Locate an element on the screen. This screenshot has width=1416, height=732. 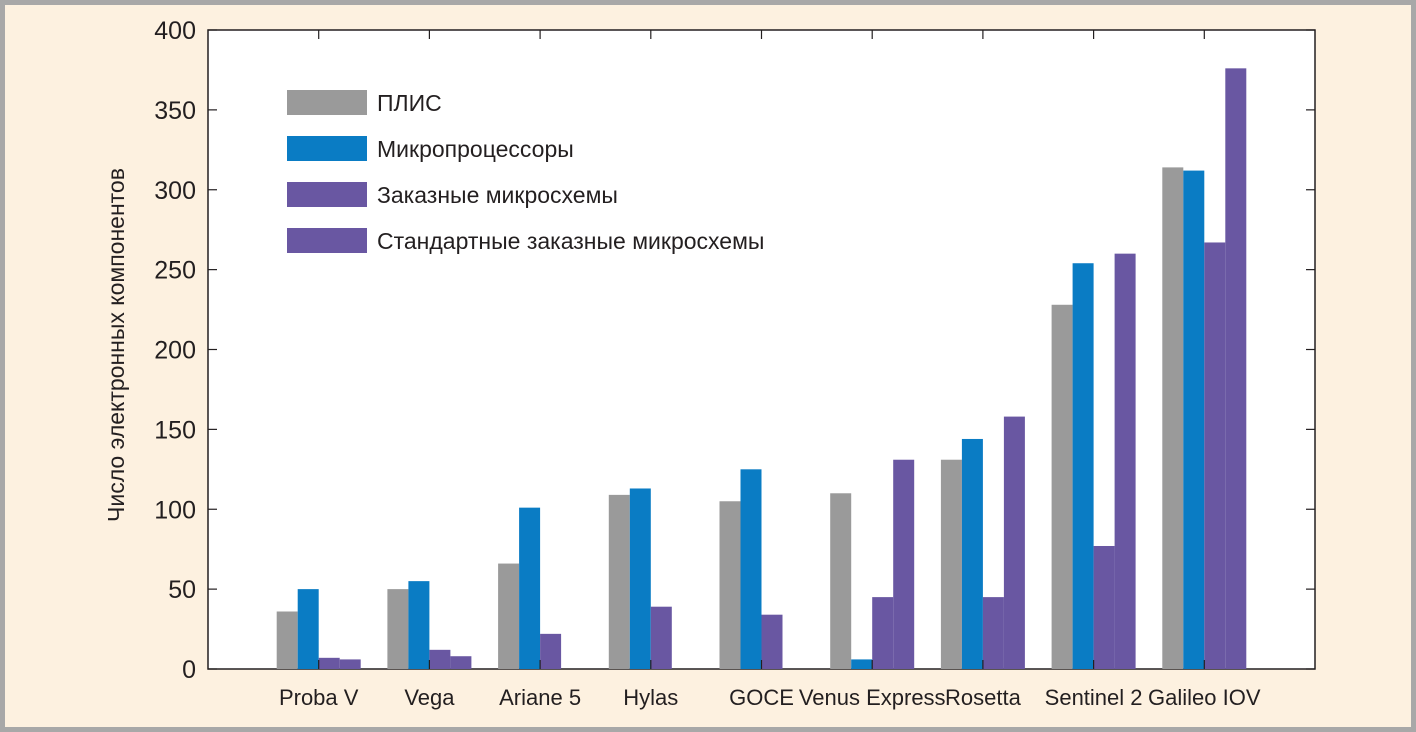
legend-label: ПЛИС is located at coordinates (409, 103).